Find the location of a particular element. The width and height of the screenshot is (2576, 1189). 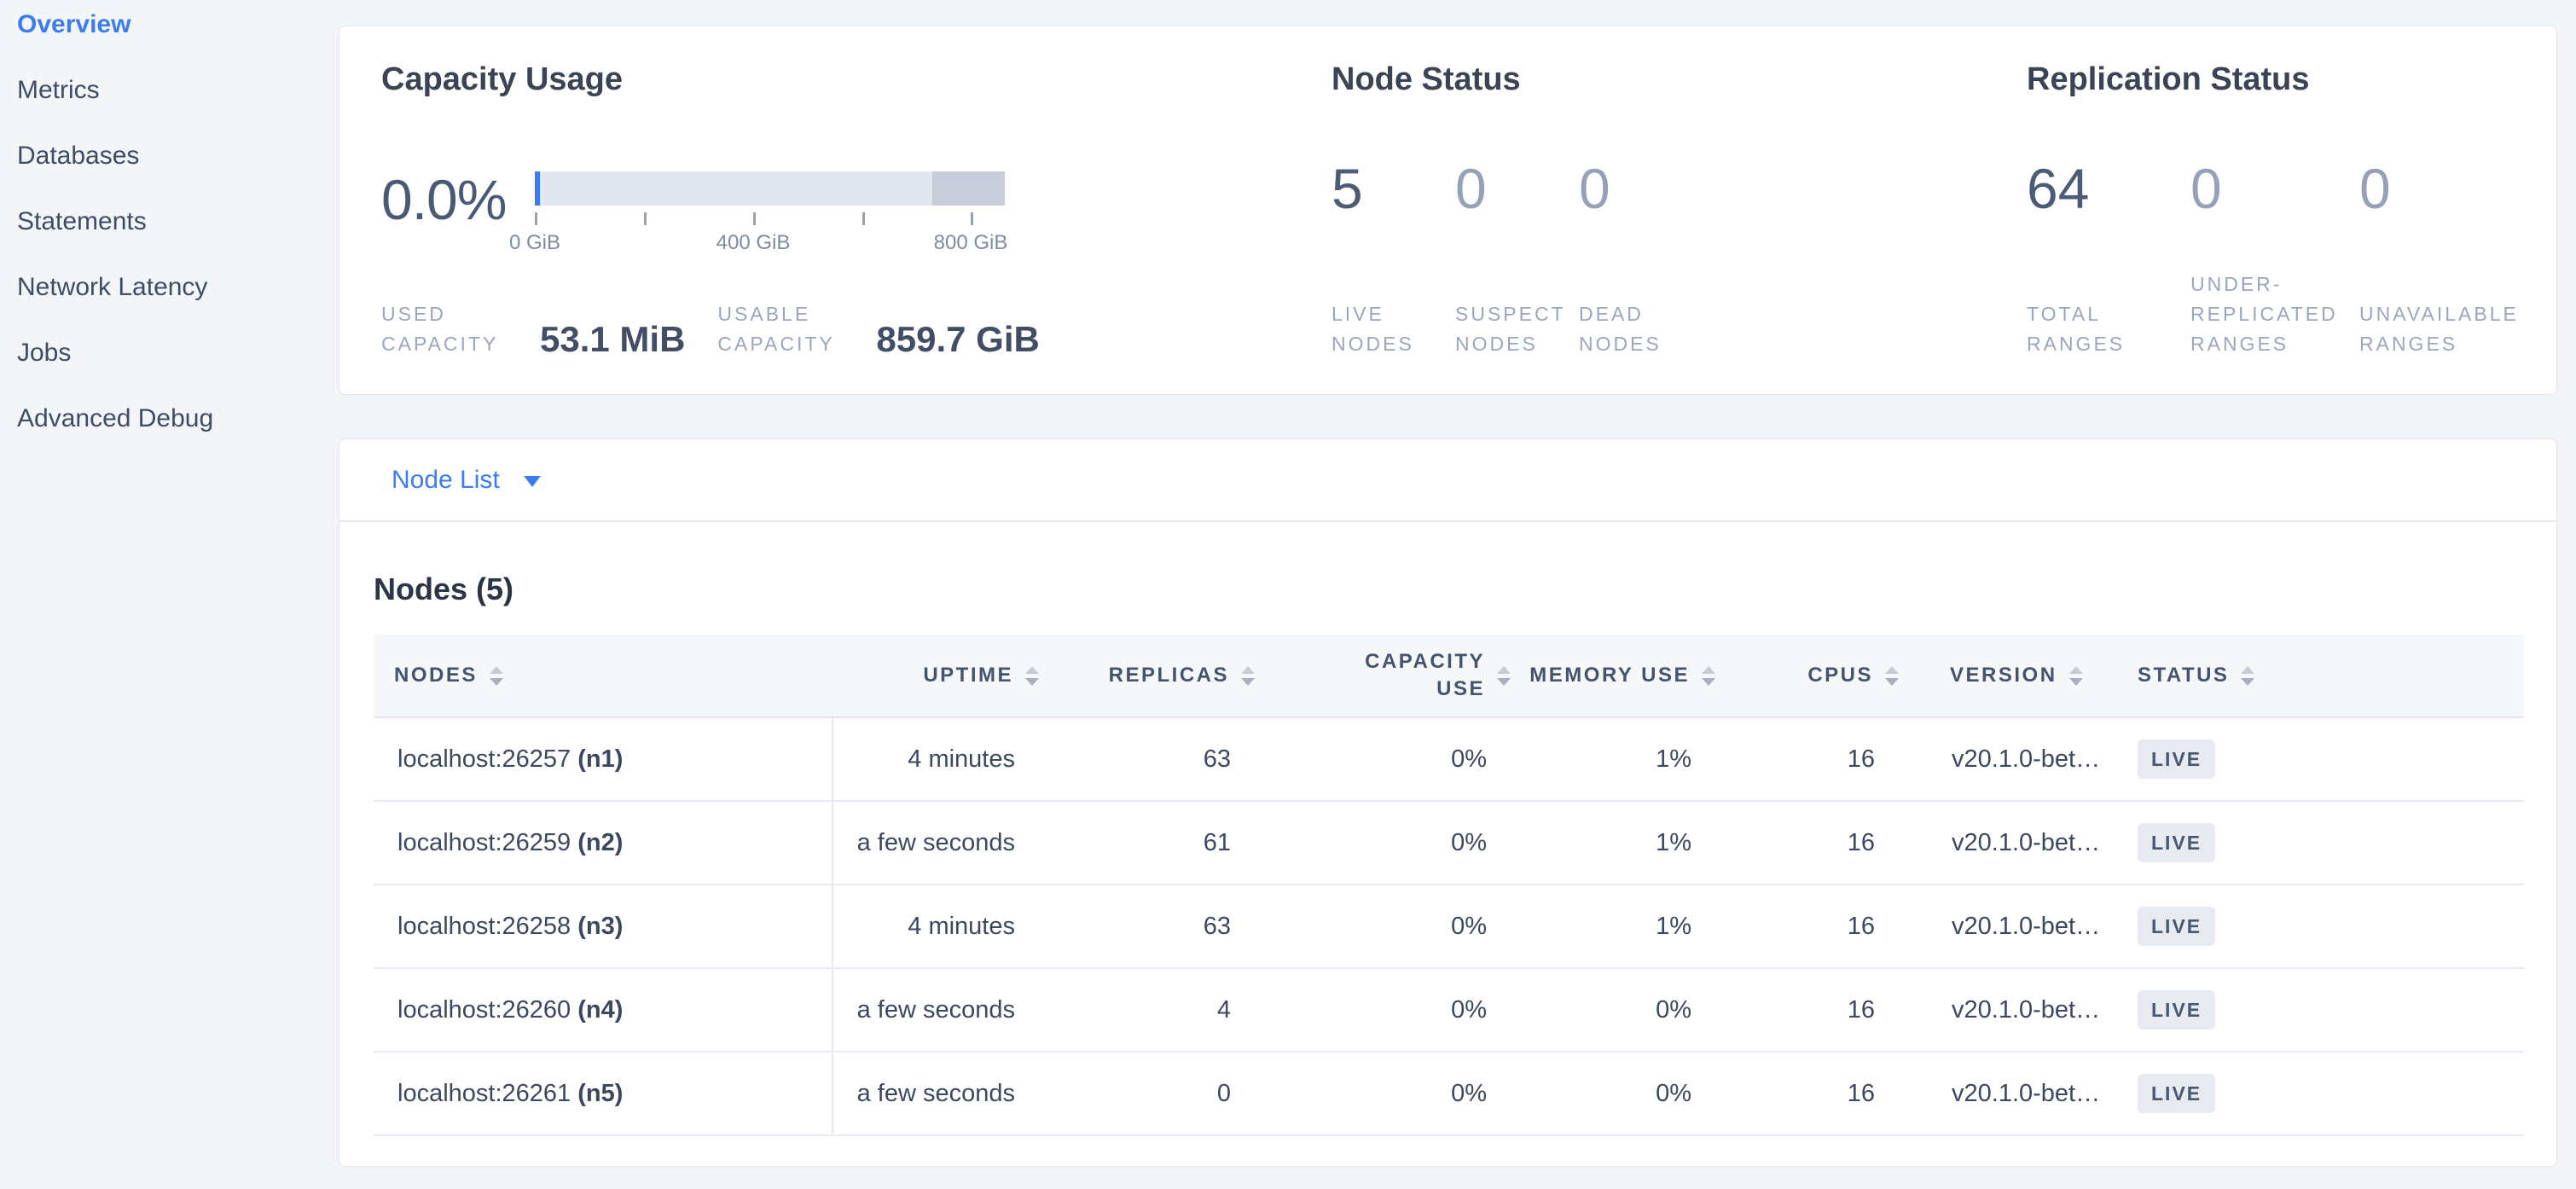

replicas-cell: 61 is located at coordinates (1164, 843).